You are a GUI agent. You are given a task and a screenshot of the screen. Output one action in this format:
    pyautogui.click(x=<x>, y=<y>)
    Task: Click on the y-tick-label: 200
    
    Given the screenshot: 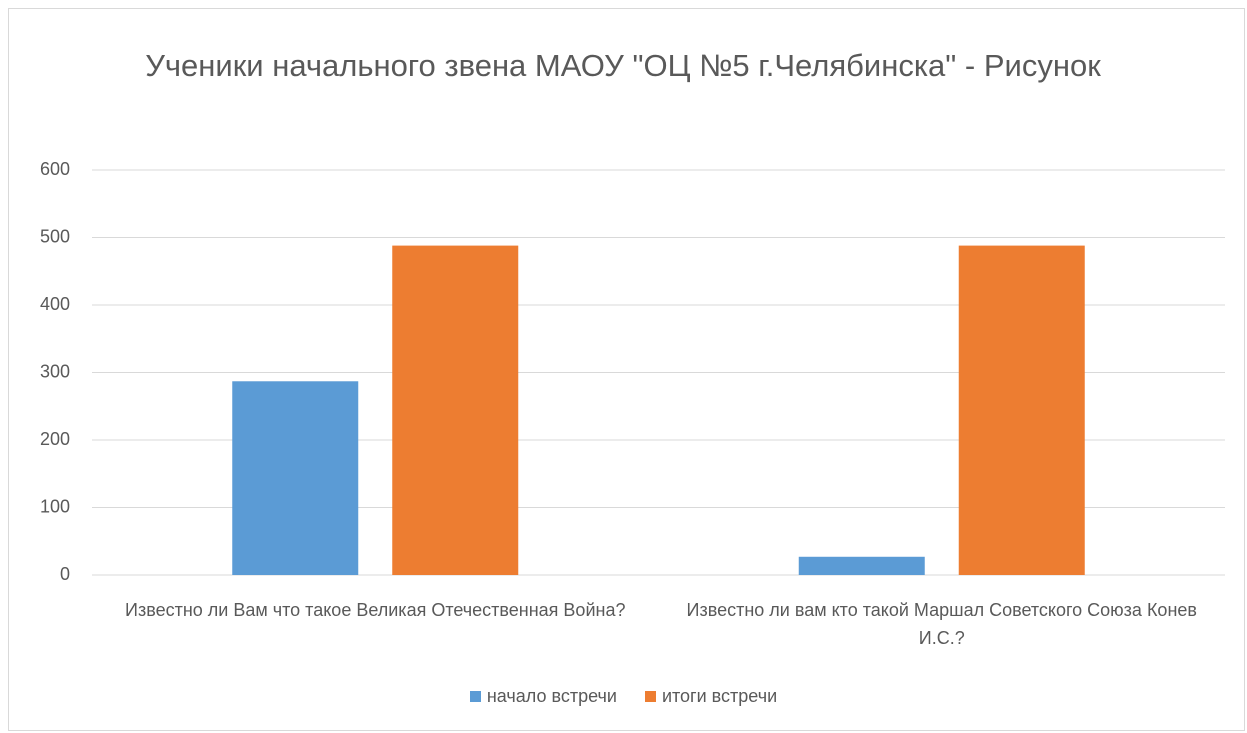 What is the action you would take?
    pyautogui.click(x=55, y=439)
    